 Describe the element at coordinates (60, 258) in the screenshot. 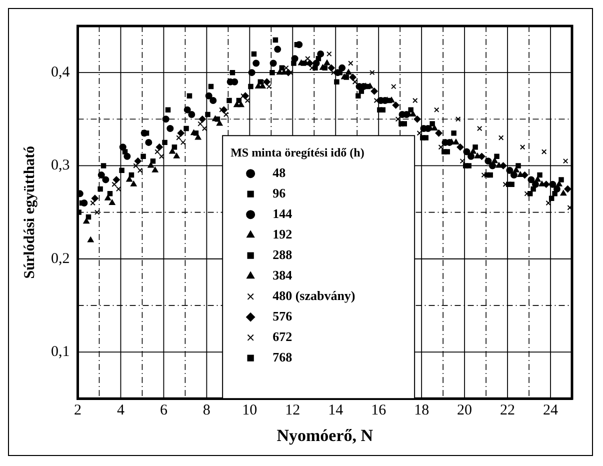

I see `y-tick-label: 0,2` at that location.